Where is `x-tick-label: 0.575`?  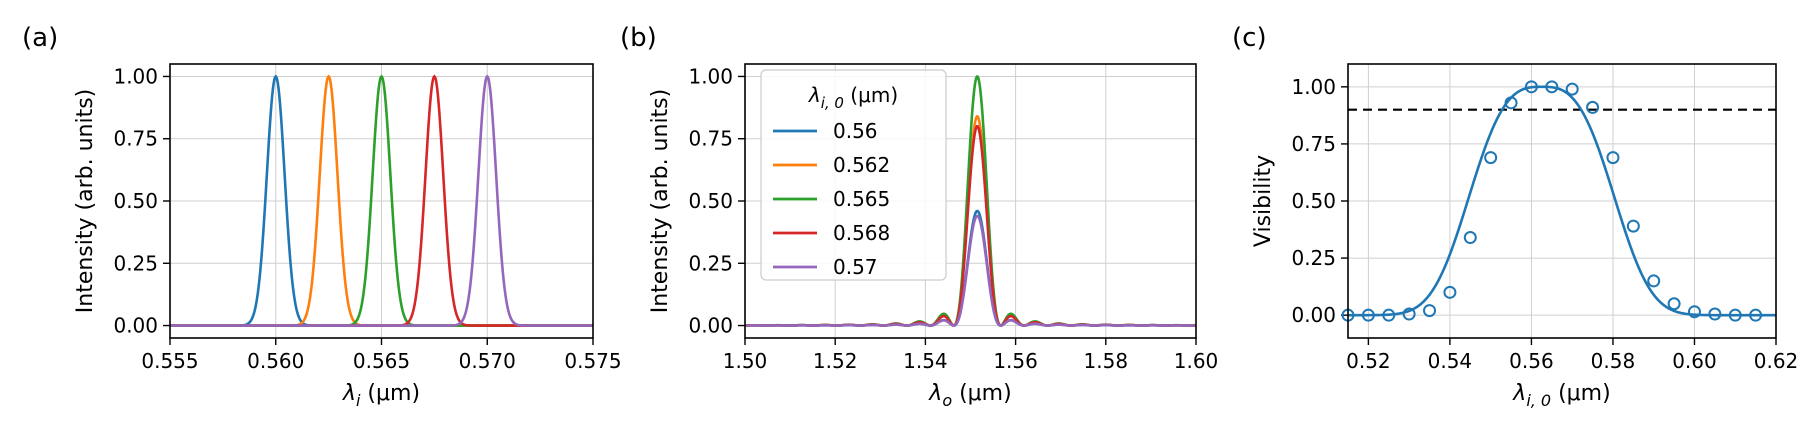 x-tick-label: 0.575 is located at coordinates (592, 361).